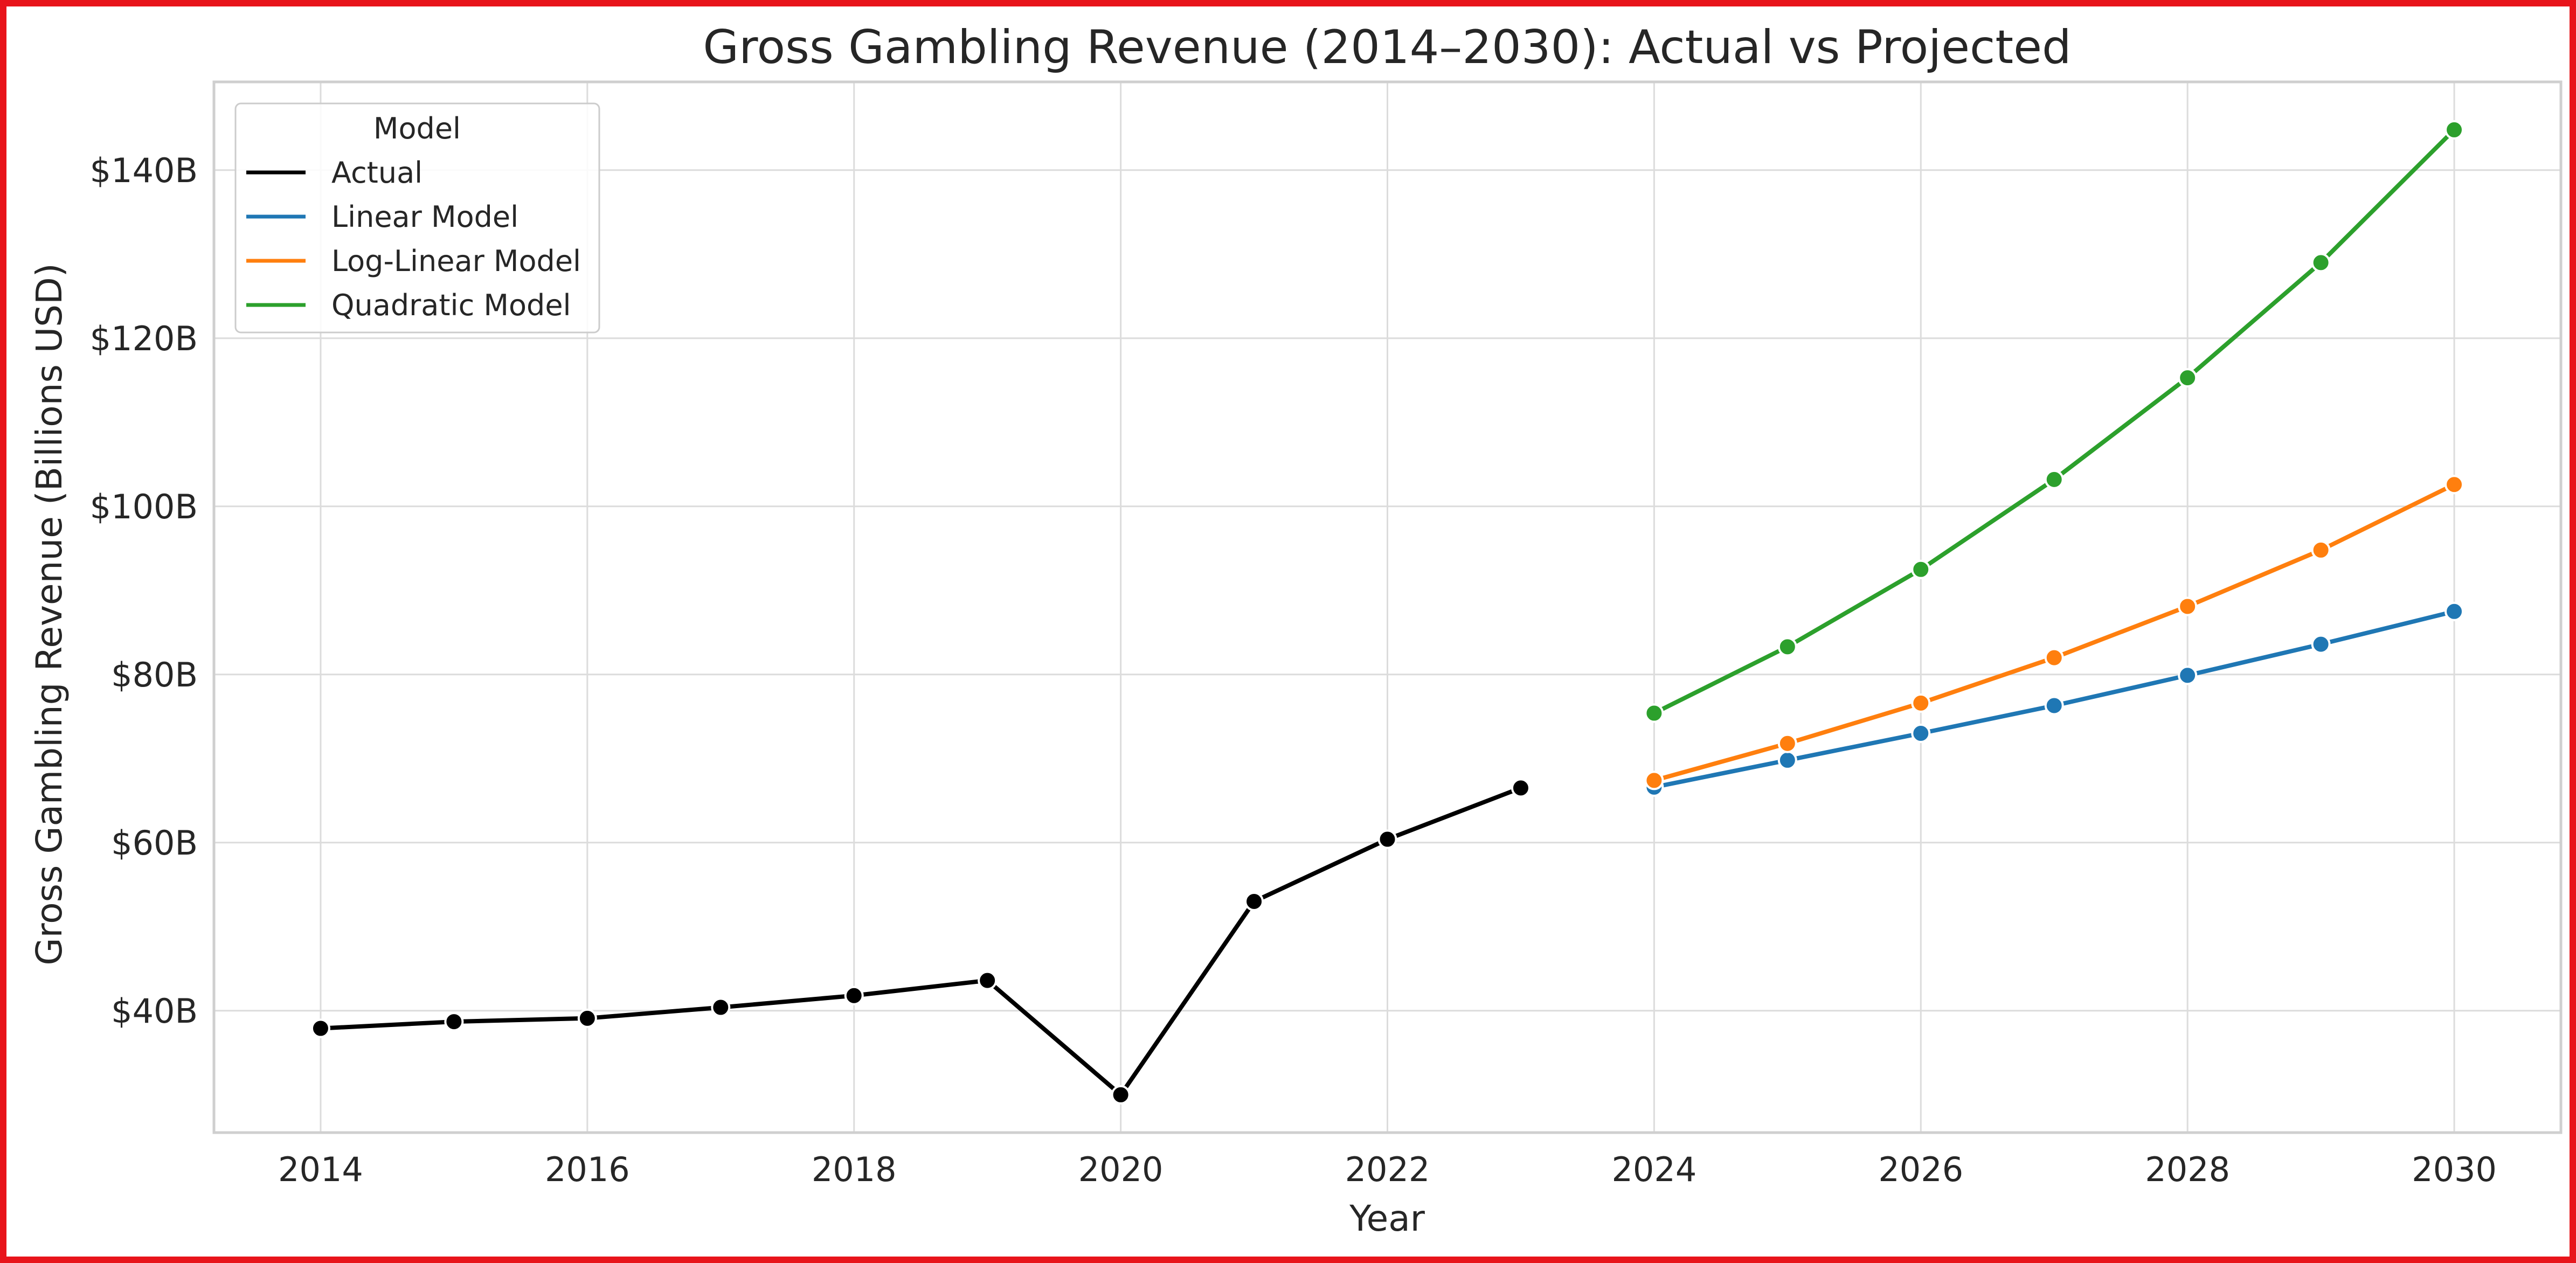 Image resolution: width=2576 pixels, height=1263 pixels. I want to click on legend-label-actual: Actual, so click(377, 173).